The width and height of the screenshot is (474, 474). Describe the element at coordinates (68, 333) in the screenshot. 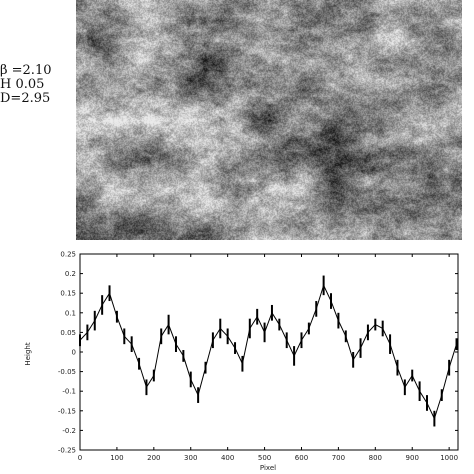

I see `y-tick-label: 0.05` at that location.